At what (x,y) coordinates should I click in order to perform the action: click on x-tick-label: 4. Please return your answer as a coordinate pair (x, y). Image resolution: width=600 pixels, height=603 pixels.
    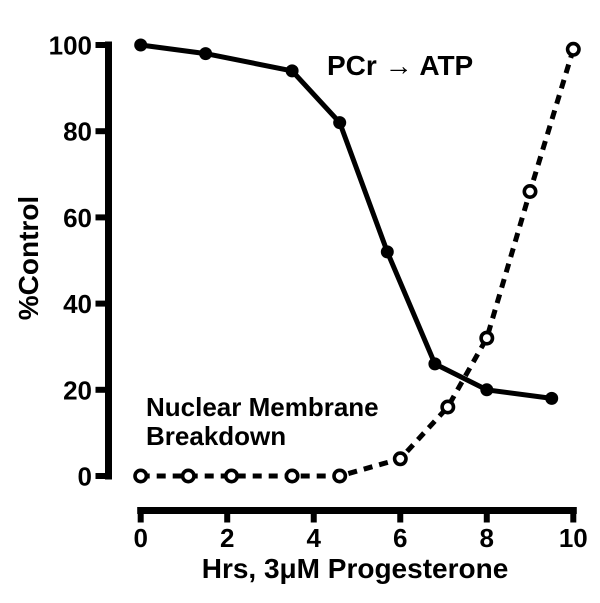
    Looking at the image, I should click on (314, 538).